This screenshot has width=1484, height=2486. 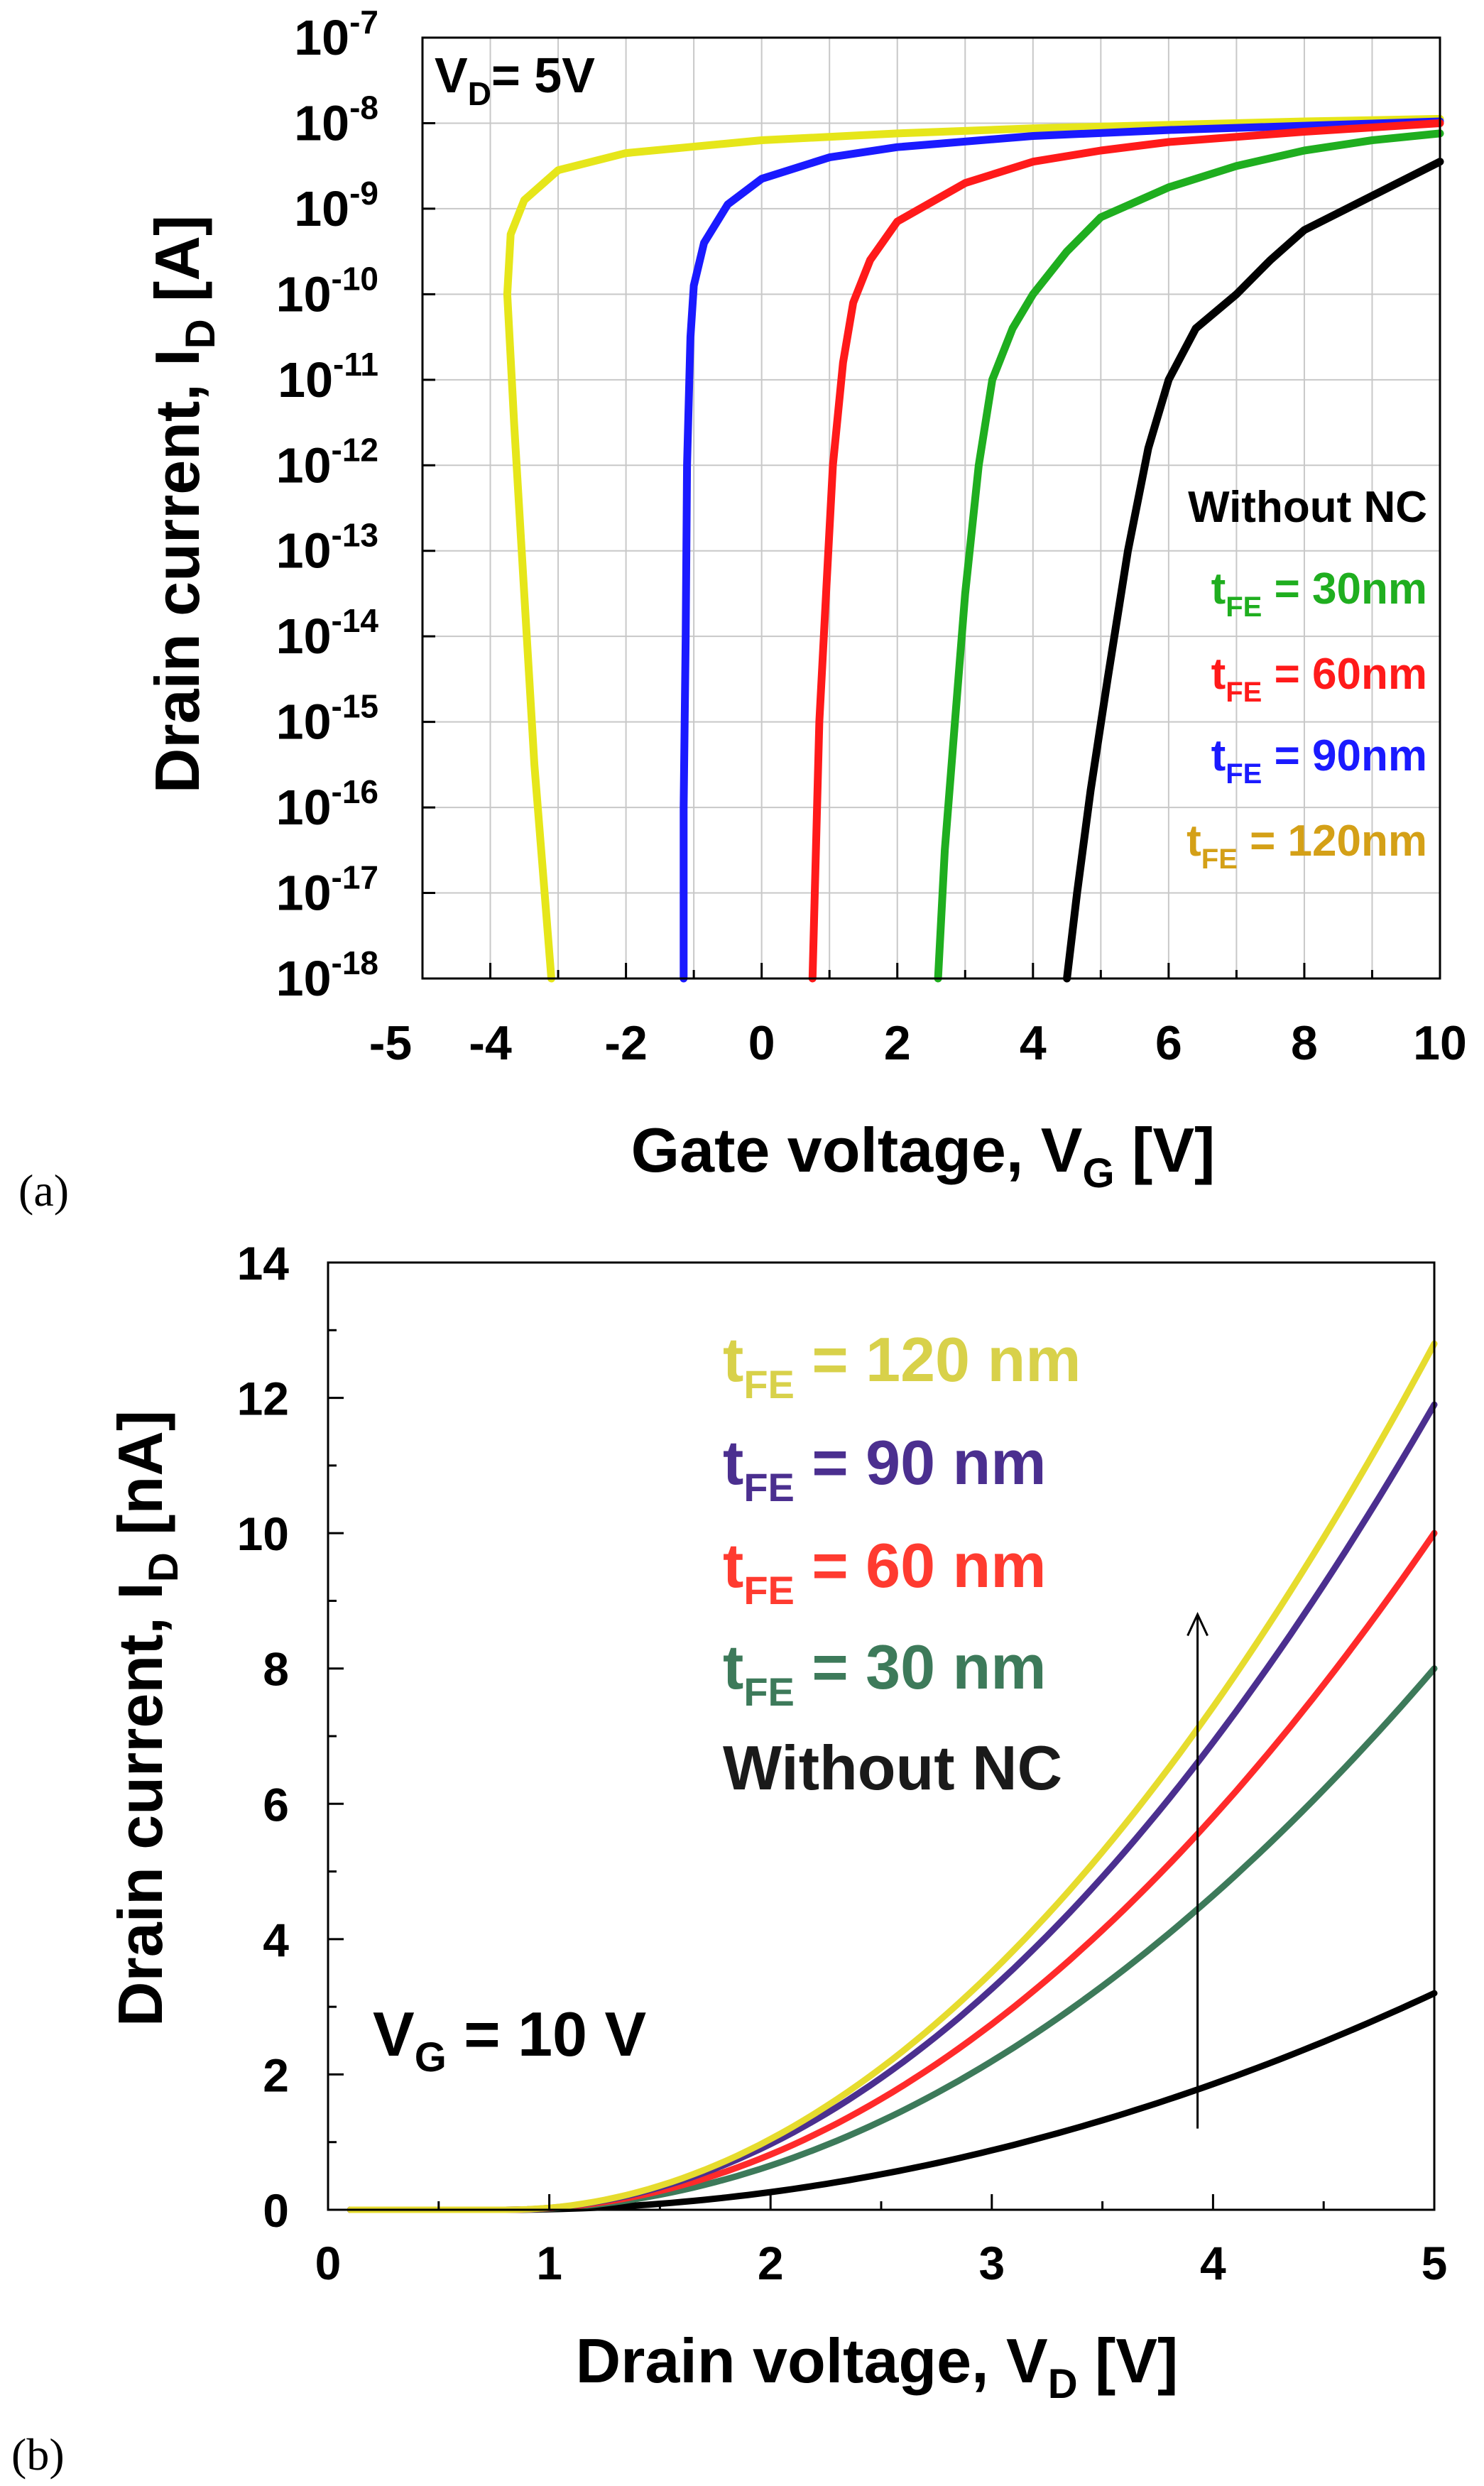 I want to click on panel-b-x-tick-label: 5, so click(x=1435, y=2263).